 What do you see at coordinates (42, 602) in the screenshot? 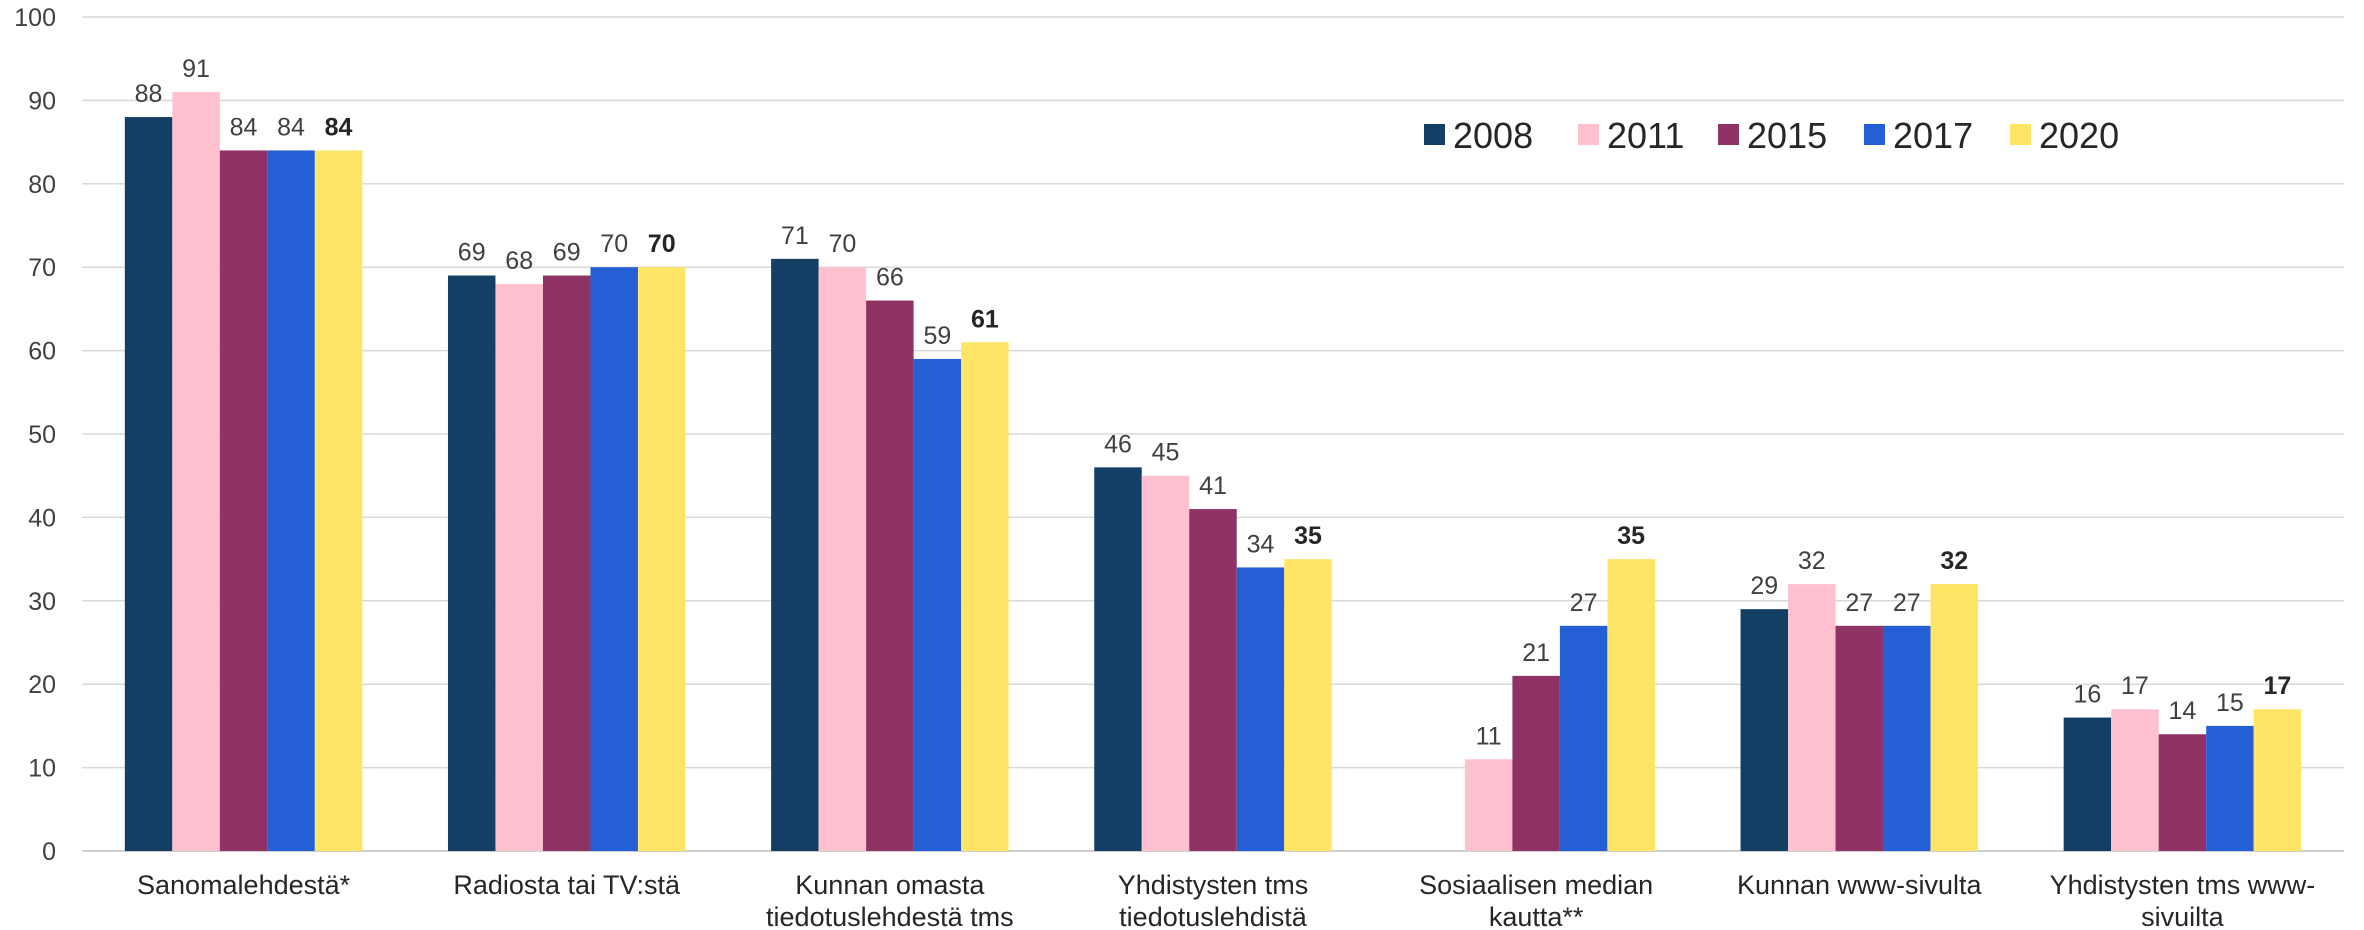
I see `y-tick-label: 30` at bounding box center [42, 602].